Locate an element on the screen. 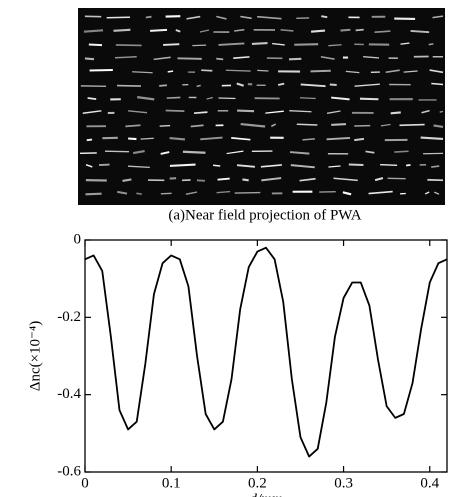  y-tick-label: 0 is located at coordinates (78, 239).